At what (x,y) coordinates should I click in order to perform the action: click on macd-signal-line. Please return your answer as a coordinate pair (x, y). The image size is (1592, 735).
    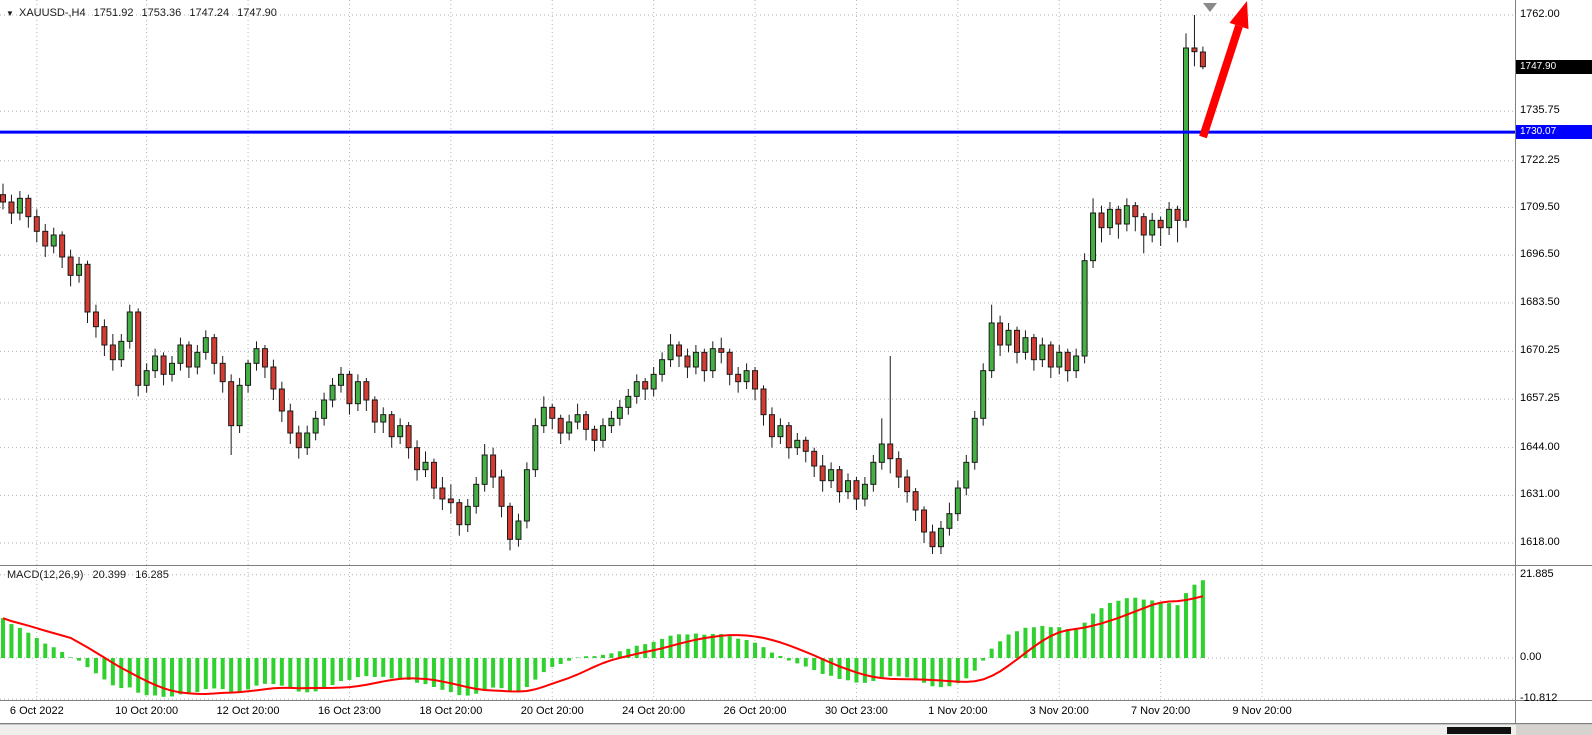
    Looking at the image, I should click on (603, 645).